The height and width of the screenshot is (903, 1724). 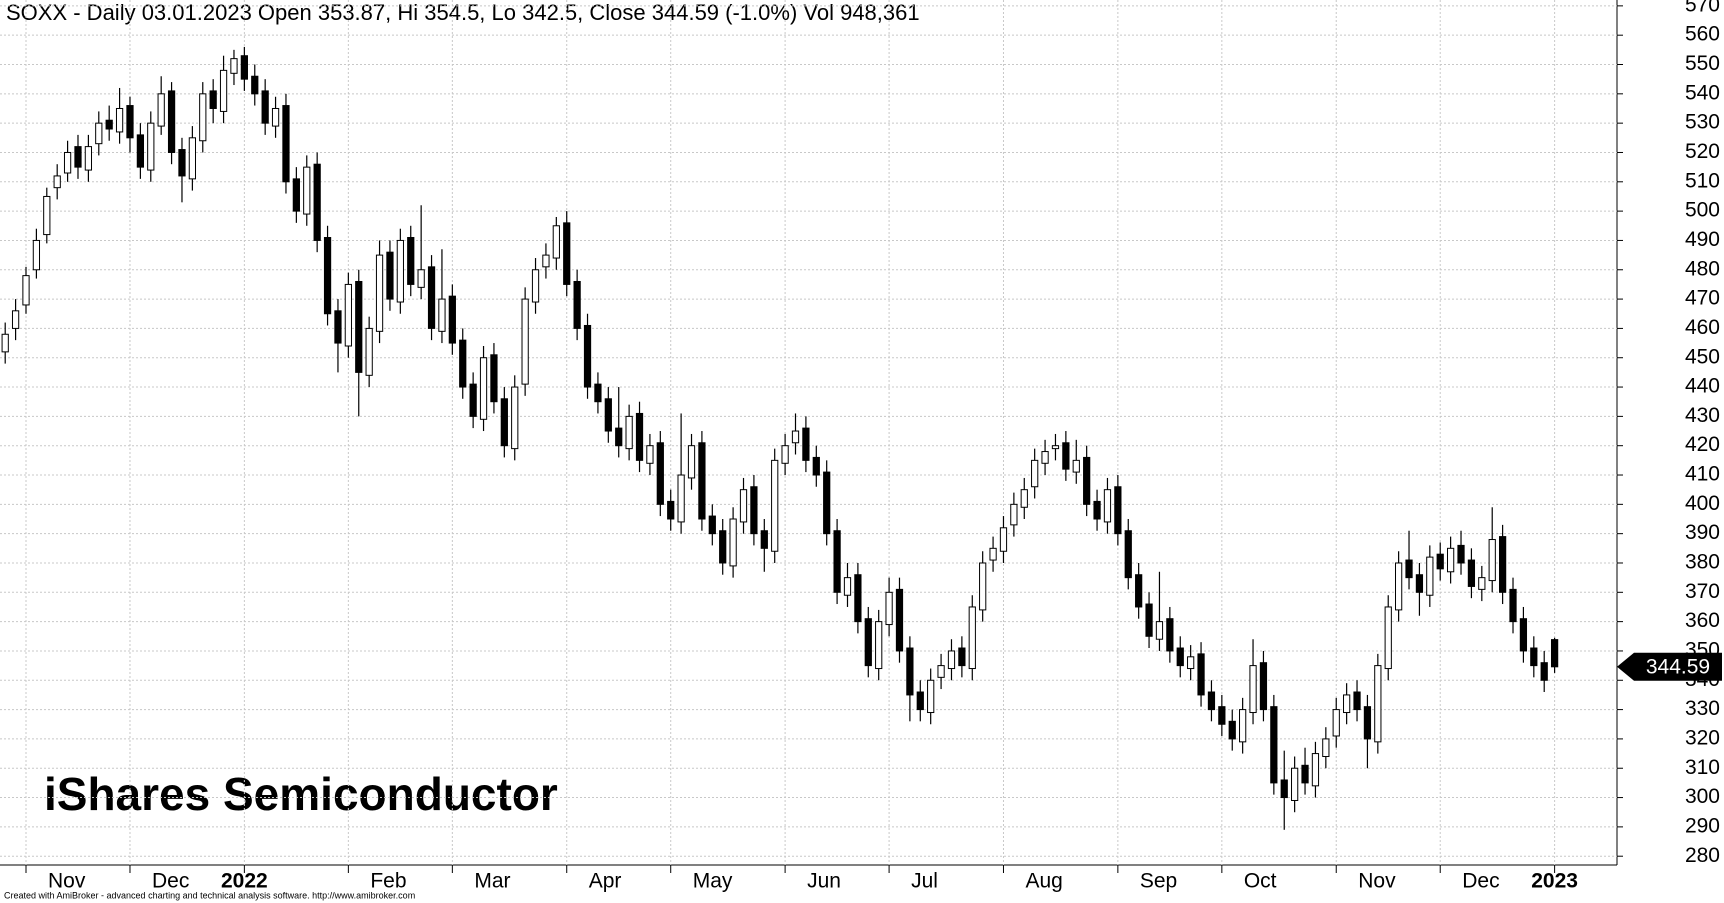 What do you see at coordinates (1702, 796) in the screenshot?
I see `y-tick-label: 300` at bounding box center [1702, 796].